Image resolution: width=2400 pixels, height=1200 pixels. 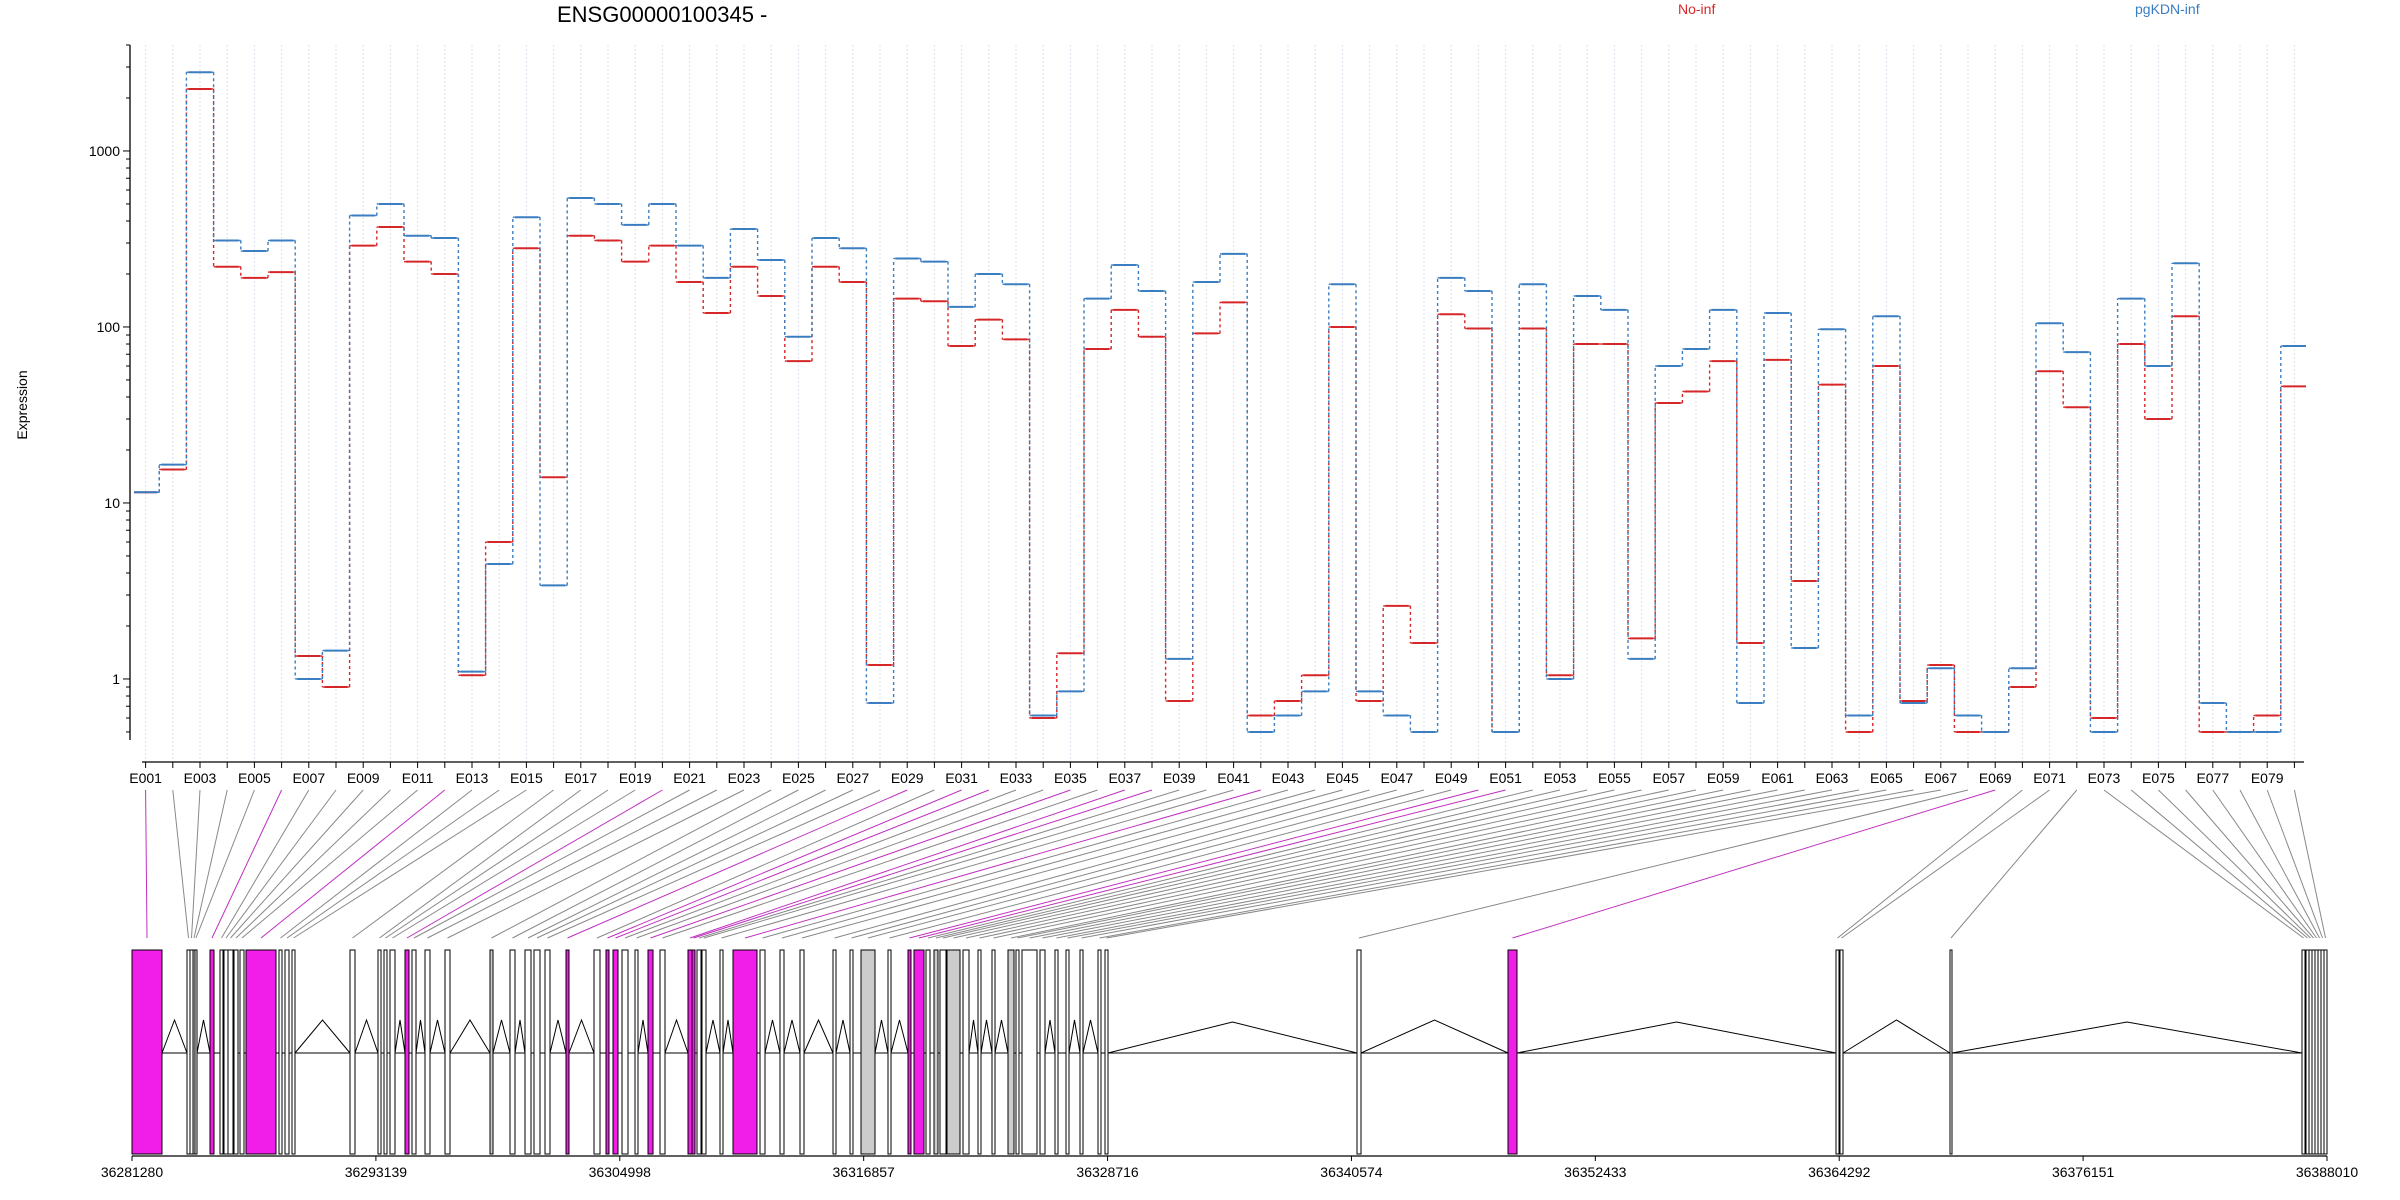 I want to click on genome-tick-label: 36293139, so click(x=376, y=1172).